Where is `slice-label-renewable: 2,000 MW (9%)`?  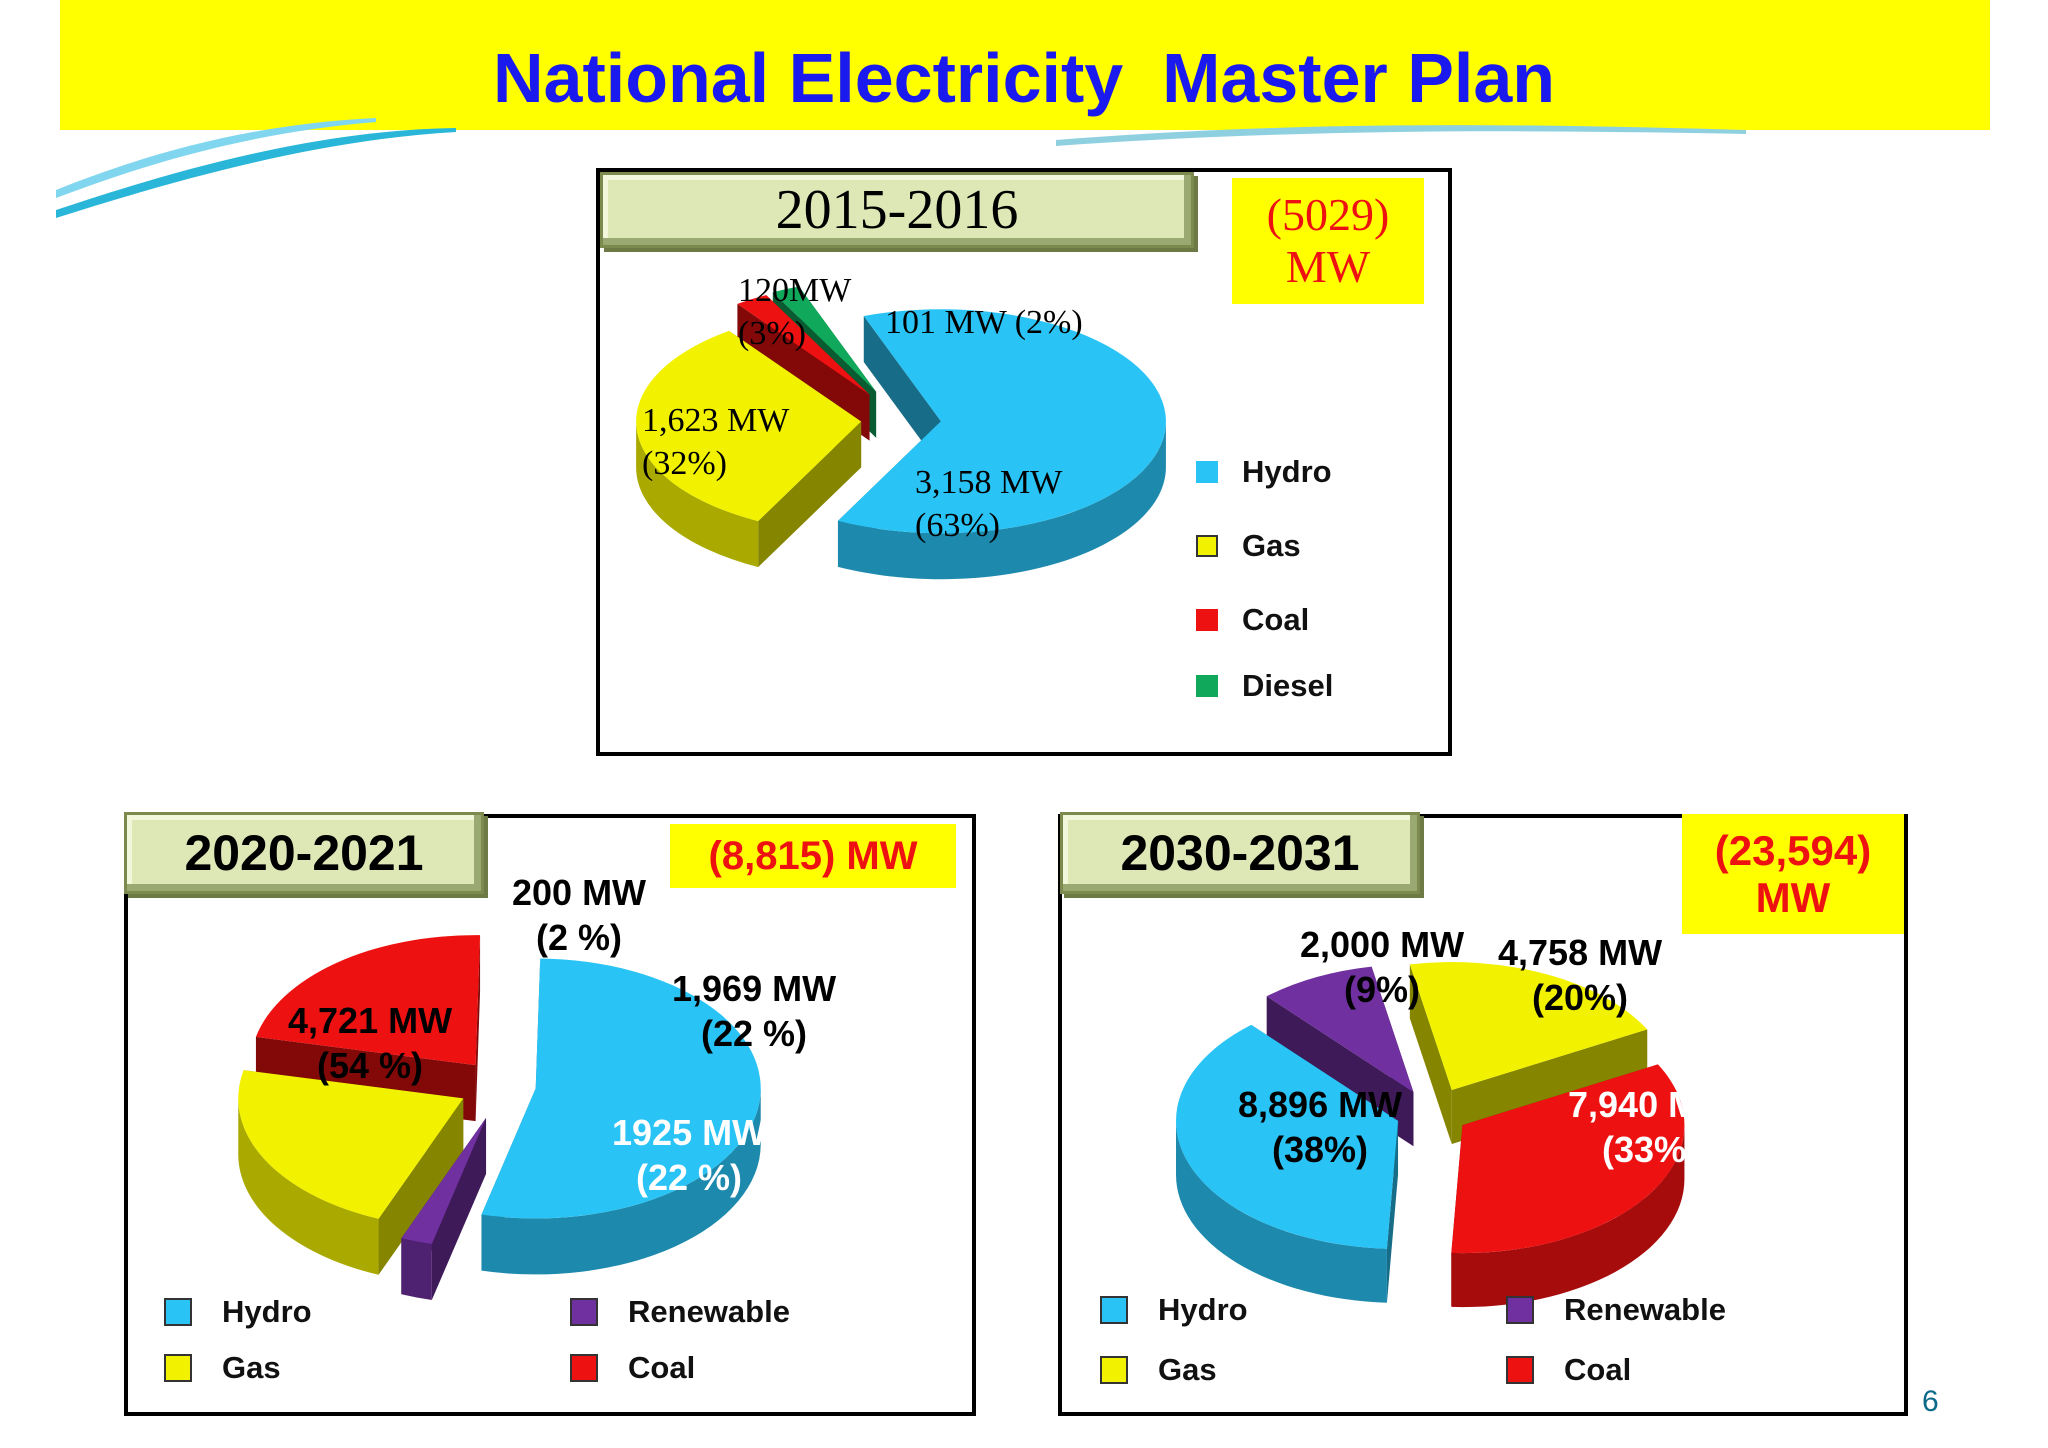 slice-label-renewable: 2,000 MW (9%) is located at coordinates (1382, 967).